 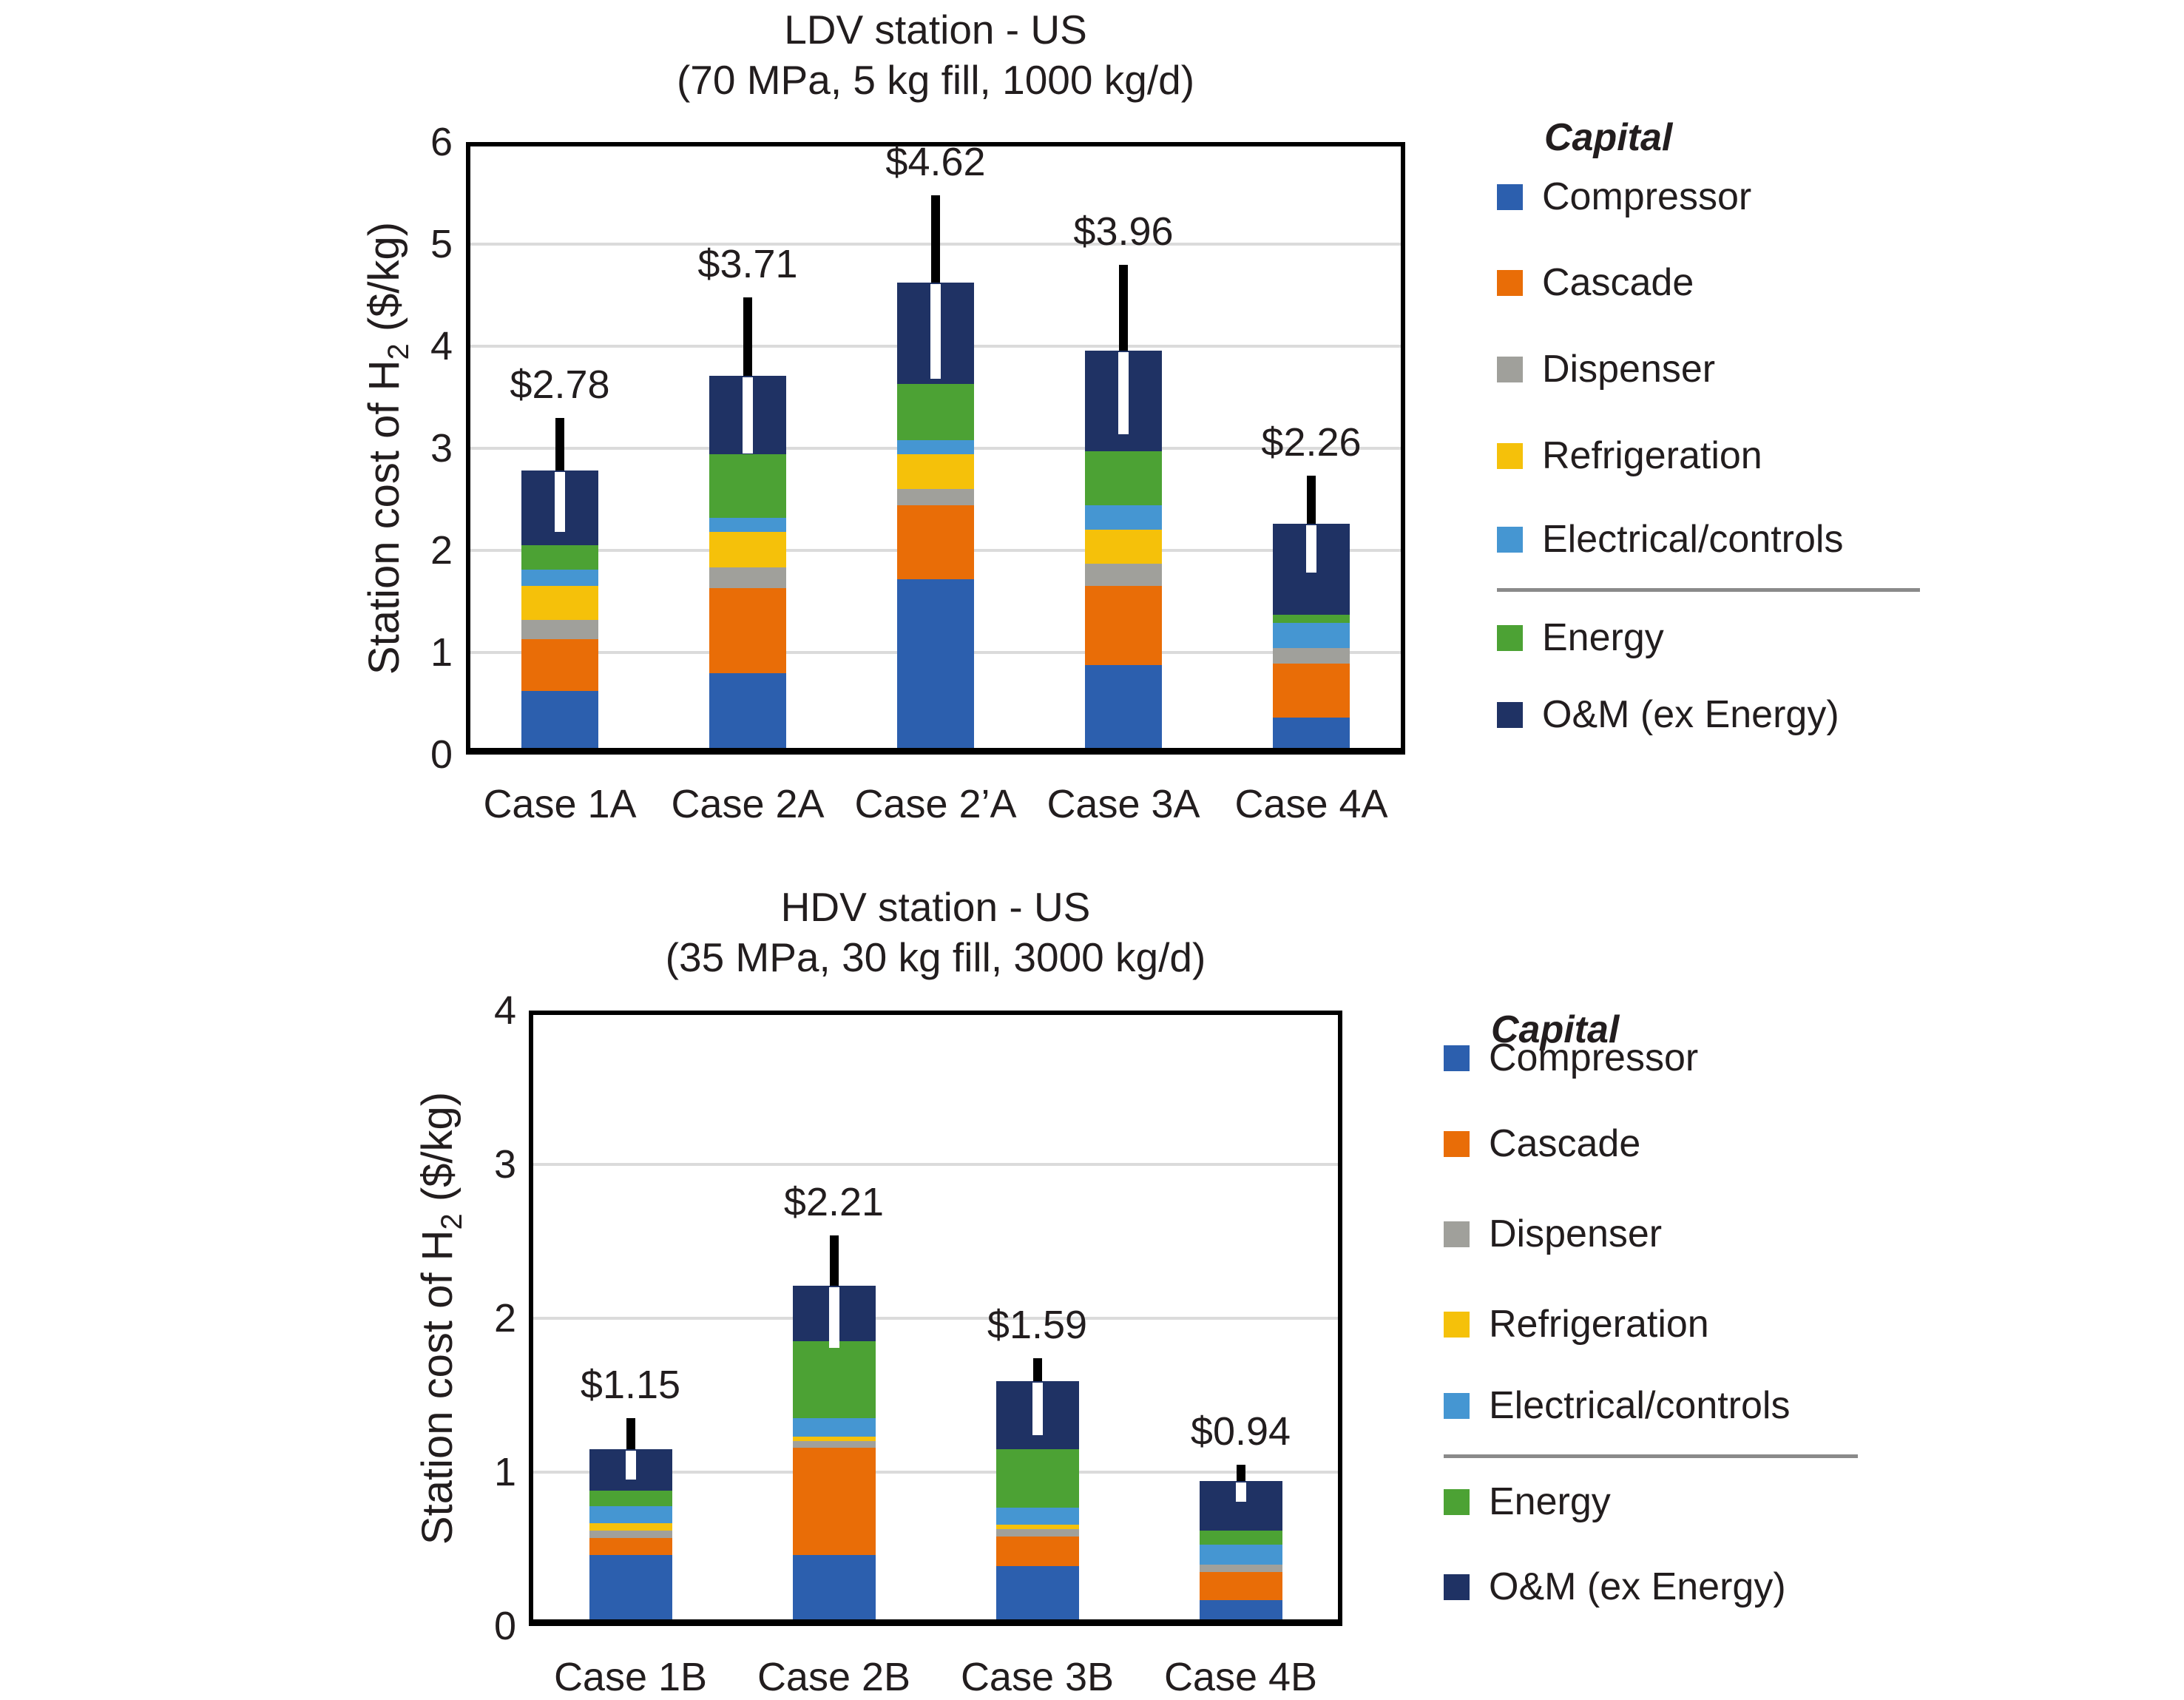 What do you see at coordinates (936, 161) in the screenshot?
I see `total-label: $4.62` at bounding box center [936, 161].